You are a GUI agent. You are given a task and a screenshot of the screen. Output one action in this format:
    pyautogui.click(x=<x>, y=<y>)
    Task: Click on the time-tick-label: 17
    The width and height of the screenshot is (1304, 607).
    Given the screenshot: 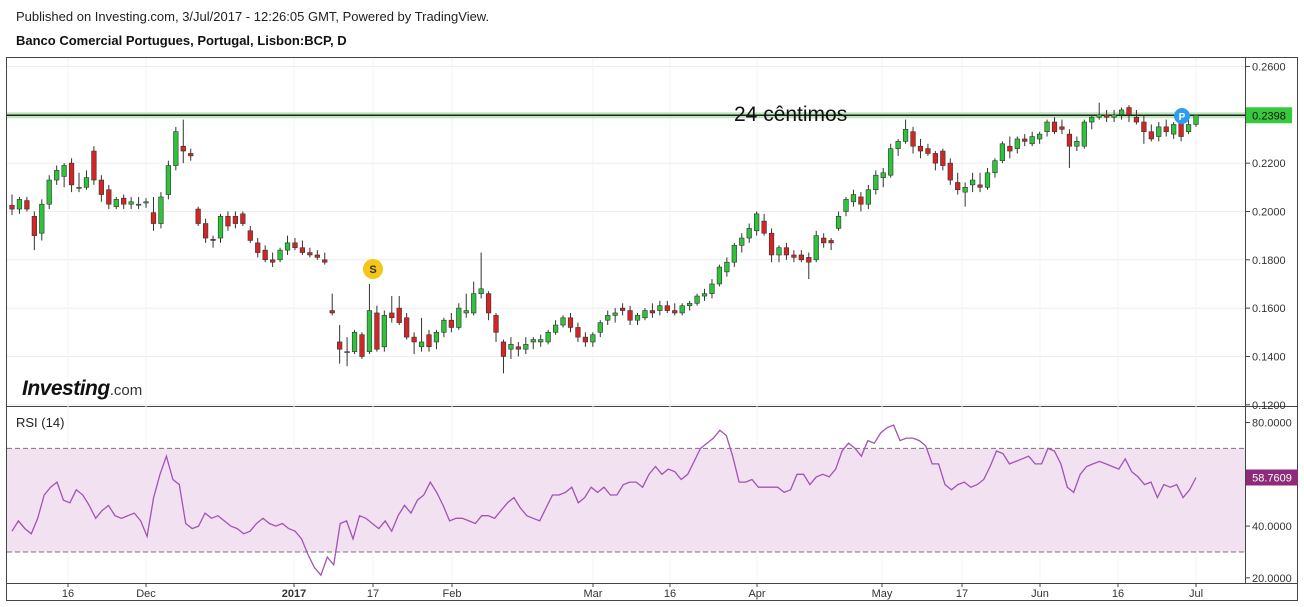 What is the action you would take?
    pyautogui.click(x=962, y=594)
    